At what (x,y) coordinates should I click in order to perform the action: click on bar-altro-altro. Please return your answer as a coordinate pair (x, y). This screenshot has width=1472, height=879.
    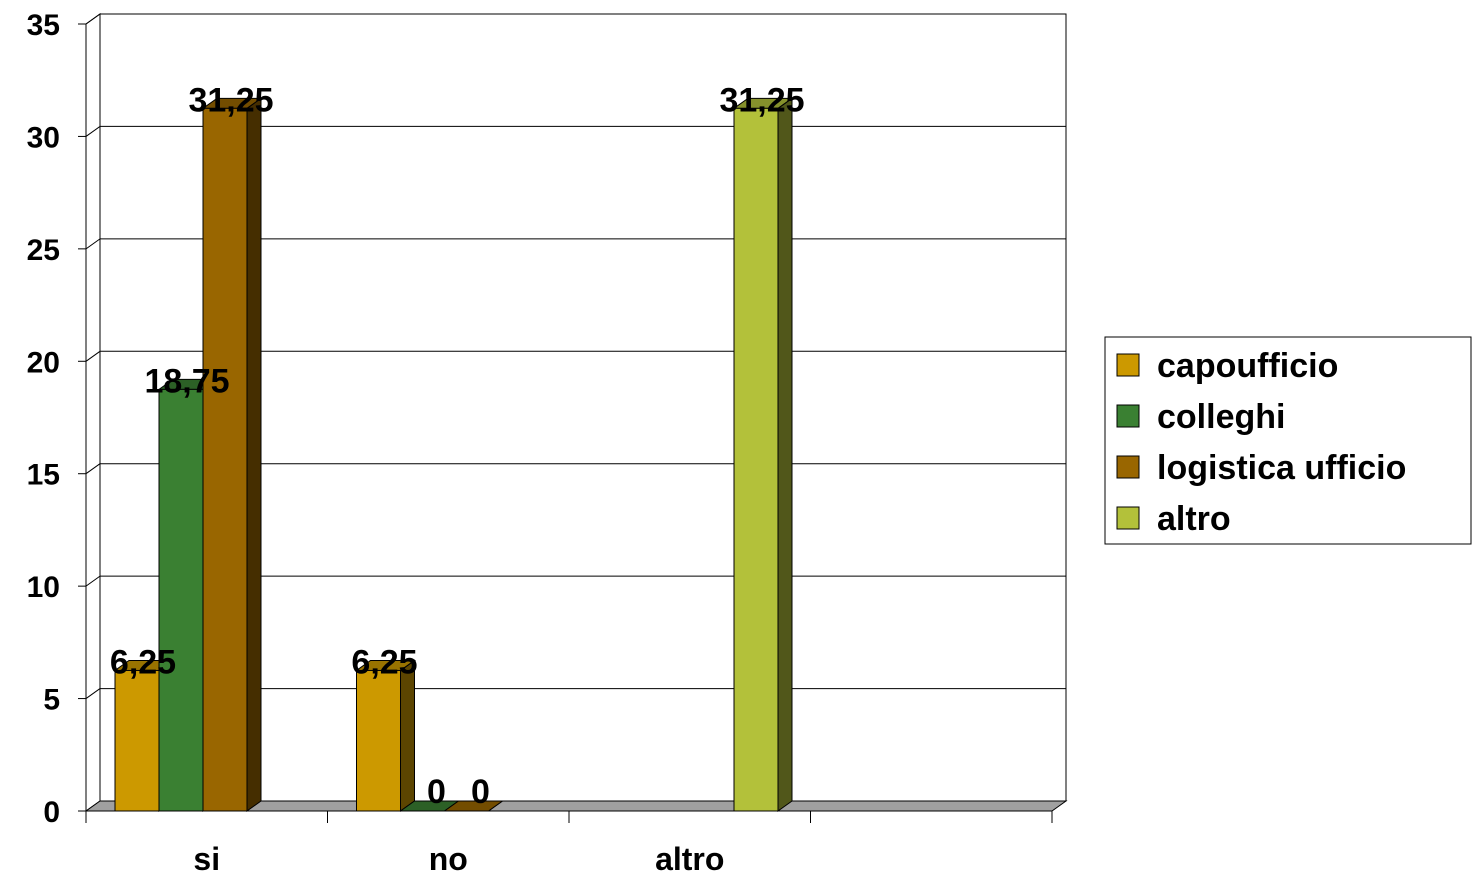
    Looking at the image, I should click on (763, 454).